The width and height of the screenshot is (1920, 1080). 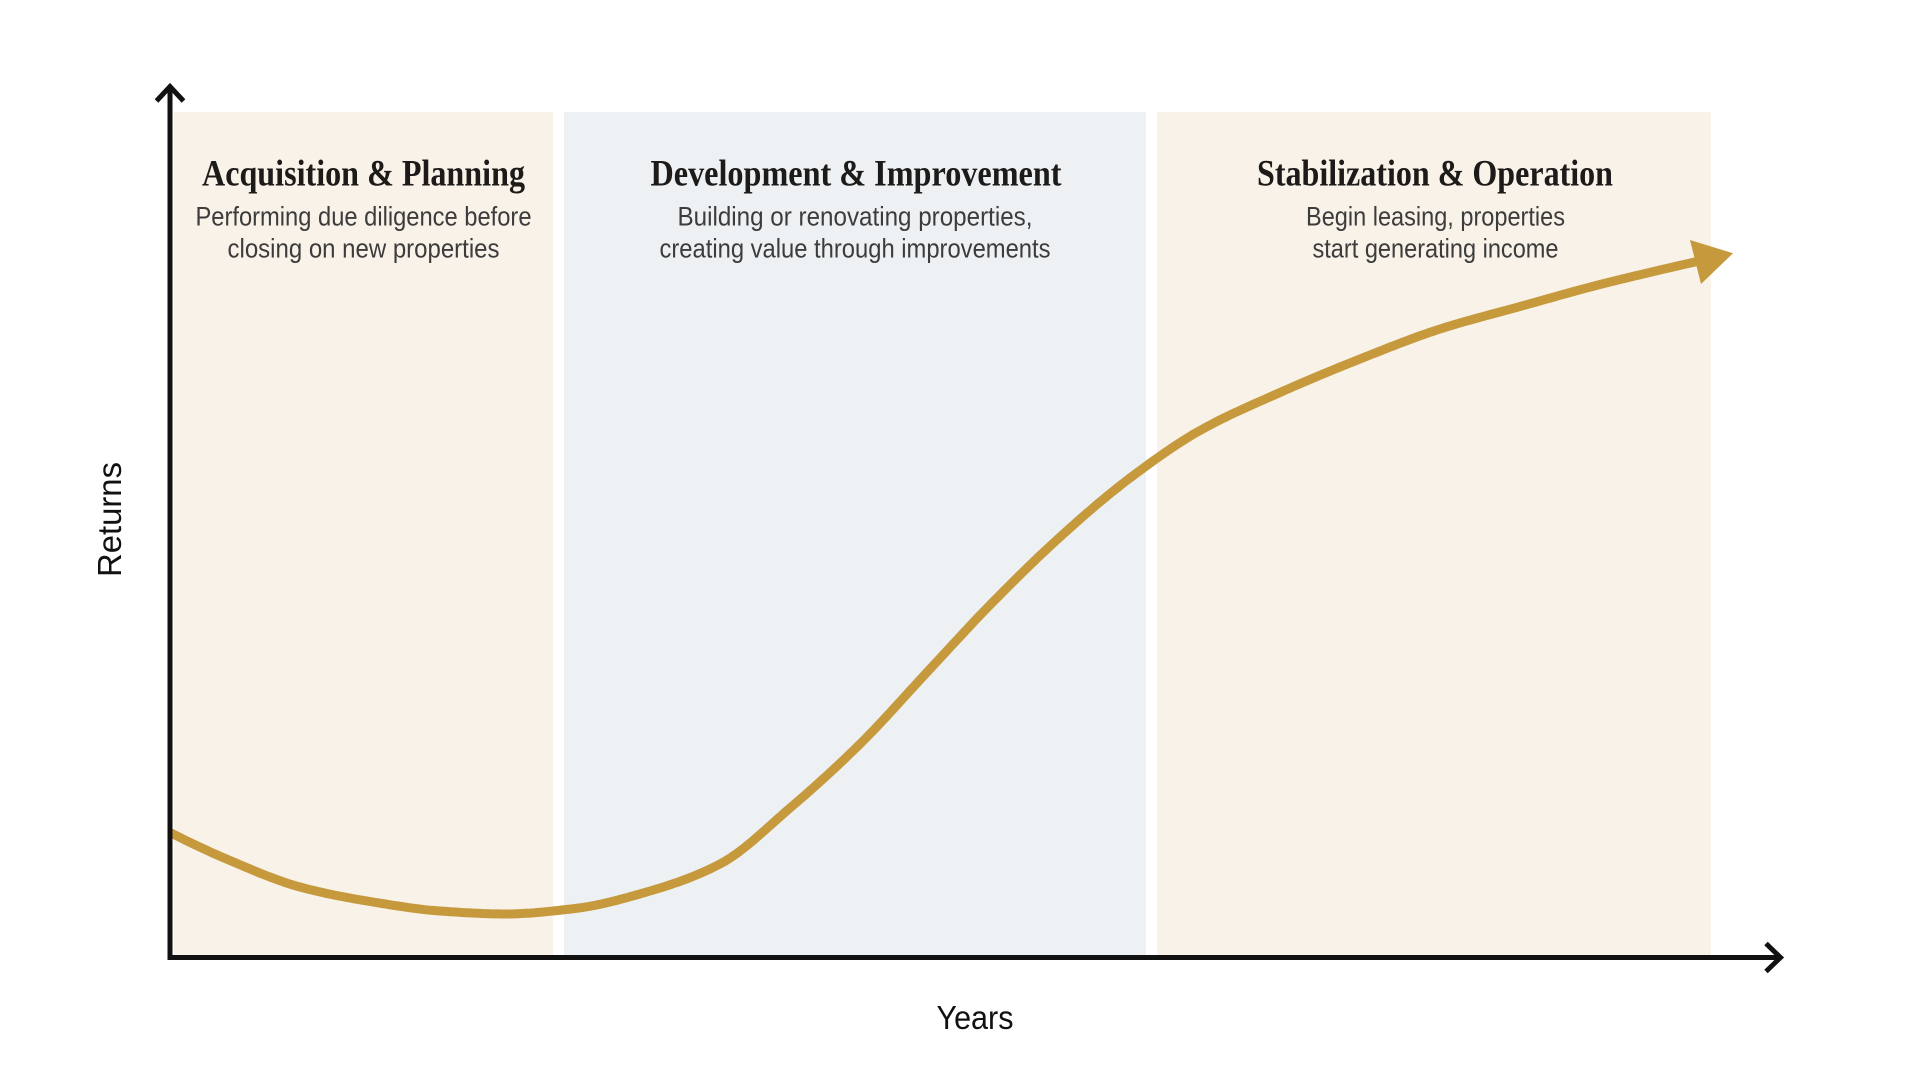 I want to click on svg-text: Begin leasing, properties, so click(x=1435, y=216).